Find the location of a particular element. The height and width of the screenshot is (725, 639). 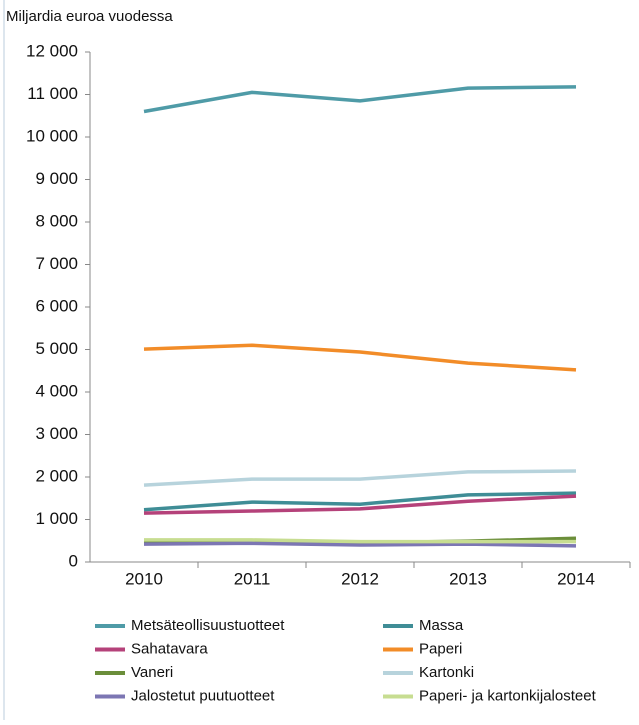

y-tick-label: 5 000 is located at coordinates (56, 348).